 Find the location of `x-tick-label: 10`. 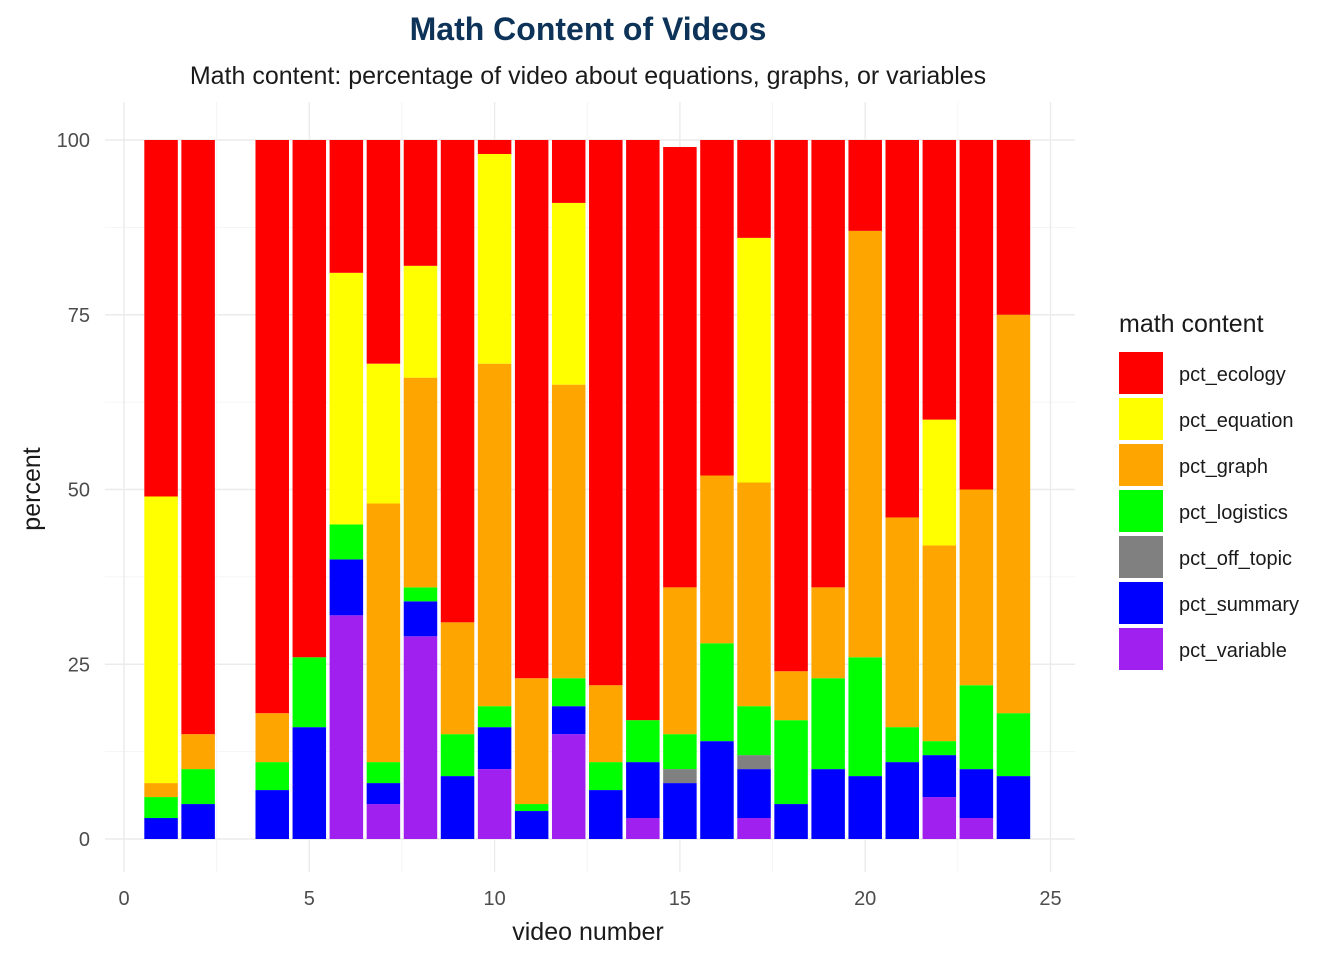

x-tick-label: 10 is located at coordinates (494, 899).